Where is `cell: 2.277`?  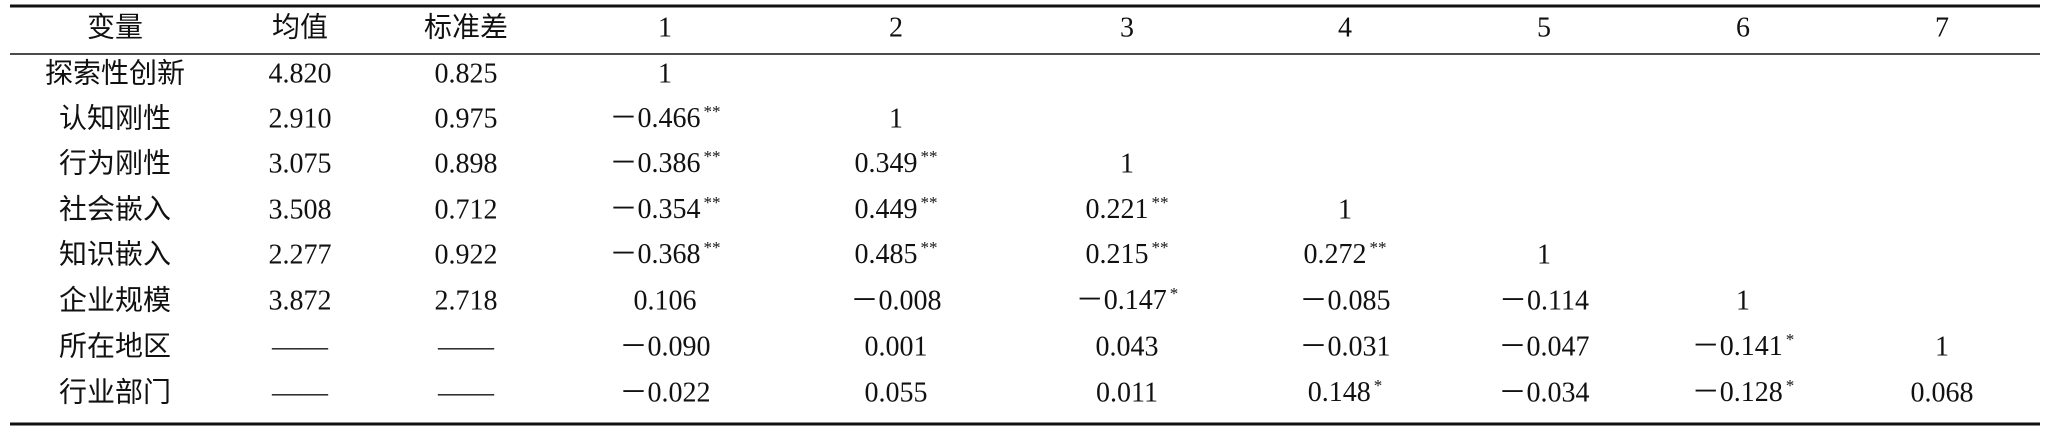
cell: 2.277 is located at coordinates (300, 254).